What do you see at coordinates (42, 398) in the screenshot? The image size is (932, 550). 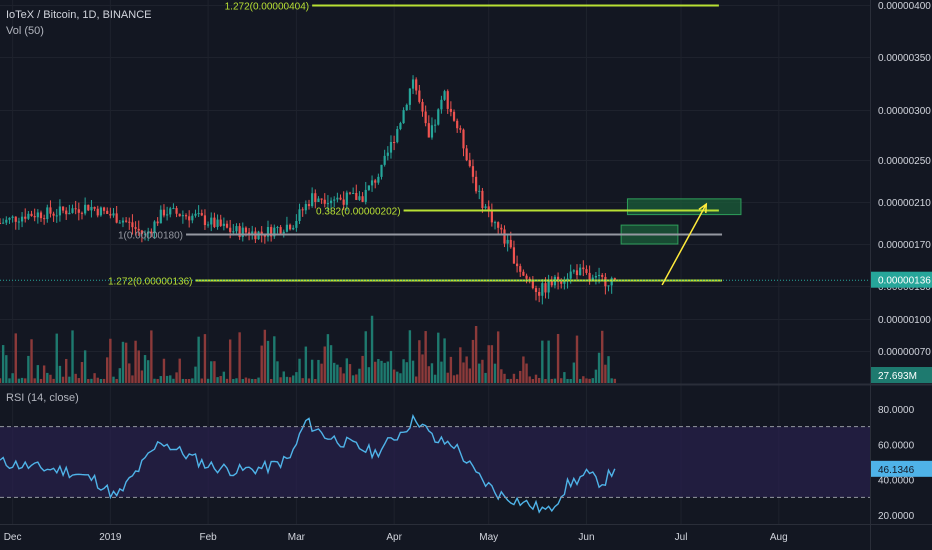 I see `rsi-legend: RSI (14, close)` at bounding box center [42, 398].